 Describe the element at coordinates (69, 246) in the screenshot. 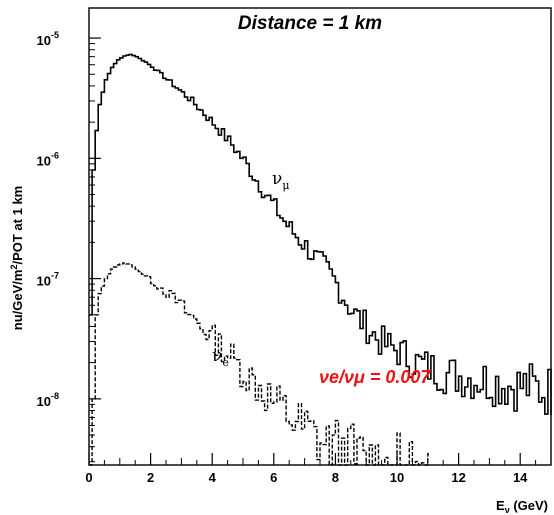

I see `y-axis-ticks: 10⁻⁵ 10⁻⁶ 10⁻⁷ 10⁻⁸` at that location.